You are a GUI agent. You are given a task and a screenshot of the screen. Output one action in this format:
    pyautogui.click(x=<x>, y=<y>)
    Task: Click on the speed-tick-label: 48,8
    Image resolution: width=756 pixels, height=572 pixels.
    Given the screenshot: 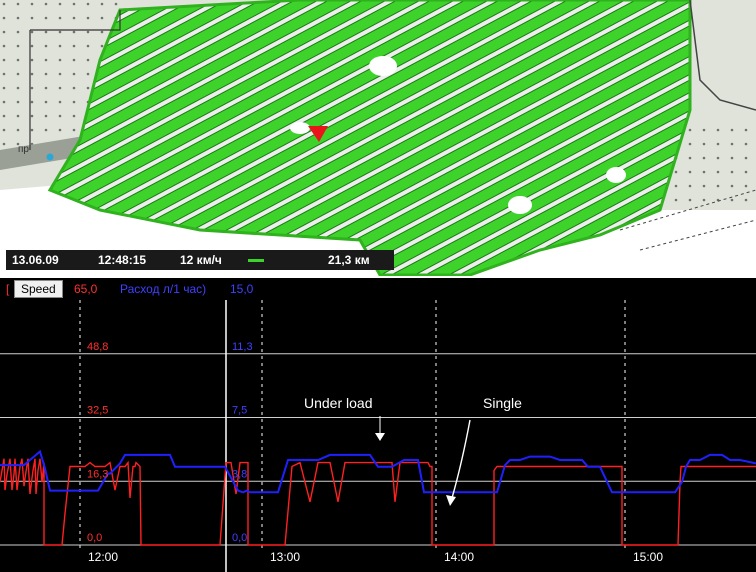 What is the action you would take?
    pyautogui.click(x=97, y=347)
    